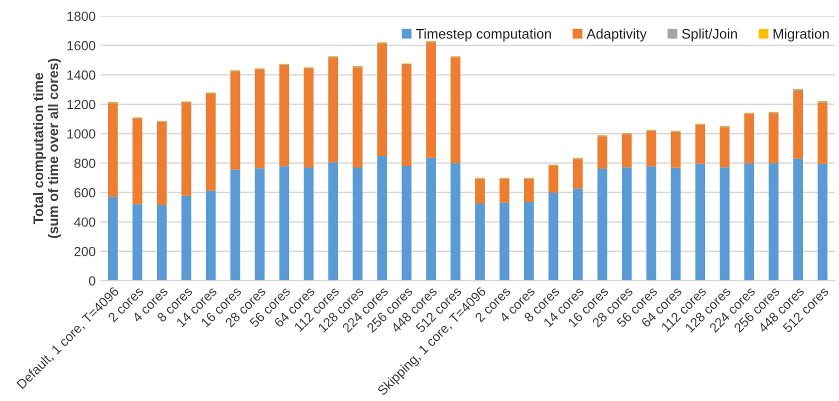  I want to click on y-tick-label: 600, so click(85, 193).